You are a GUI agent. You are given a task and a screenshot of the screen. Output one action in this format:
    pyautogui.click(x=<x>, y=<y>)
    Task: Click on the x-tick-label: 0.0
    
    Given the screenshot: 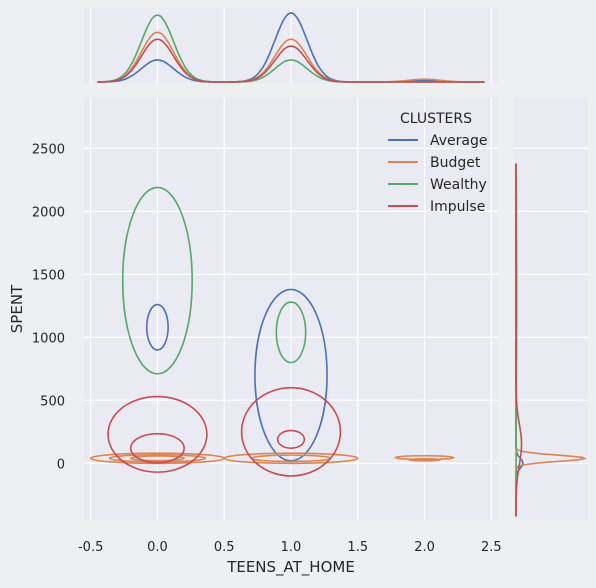 What is the action you would take?
    pyautogui.click(x=157, y=547)
    